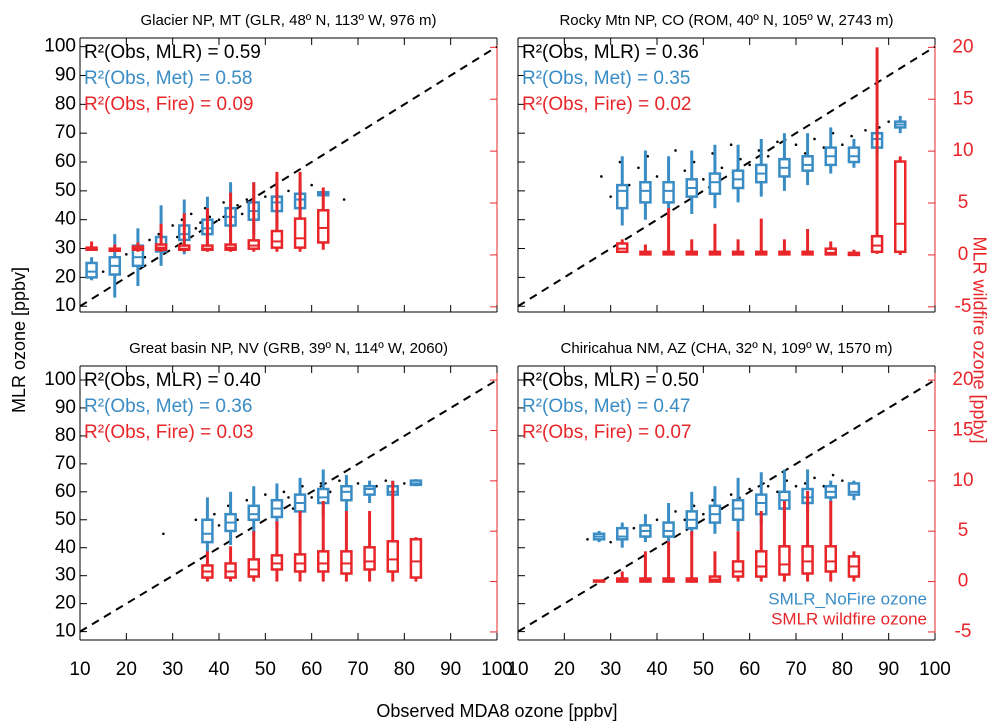  Describe the element at coordinates (65, 407) in the screenshot. I see `y-tick-label: 90` at that location.